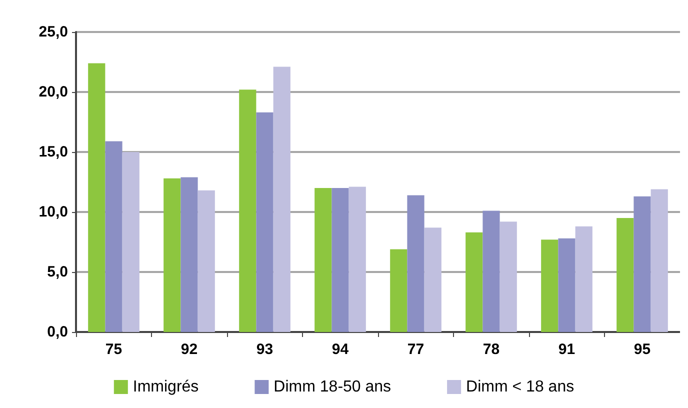  I want to click on x-tick-label: 94, so click(341, 349).